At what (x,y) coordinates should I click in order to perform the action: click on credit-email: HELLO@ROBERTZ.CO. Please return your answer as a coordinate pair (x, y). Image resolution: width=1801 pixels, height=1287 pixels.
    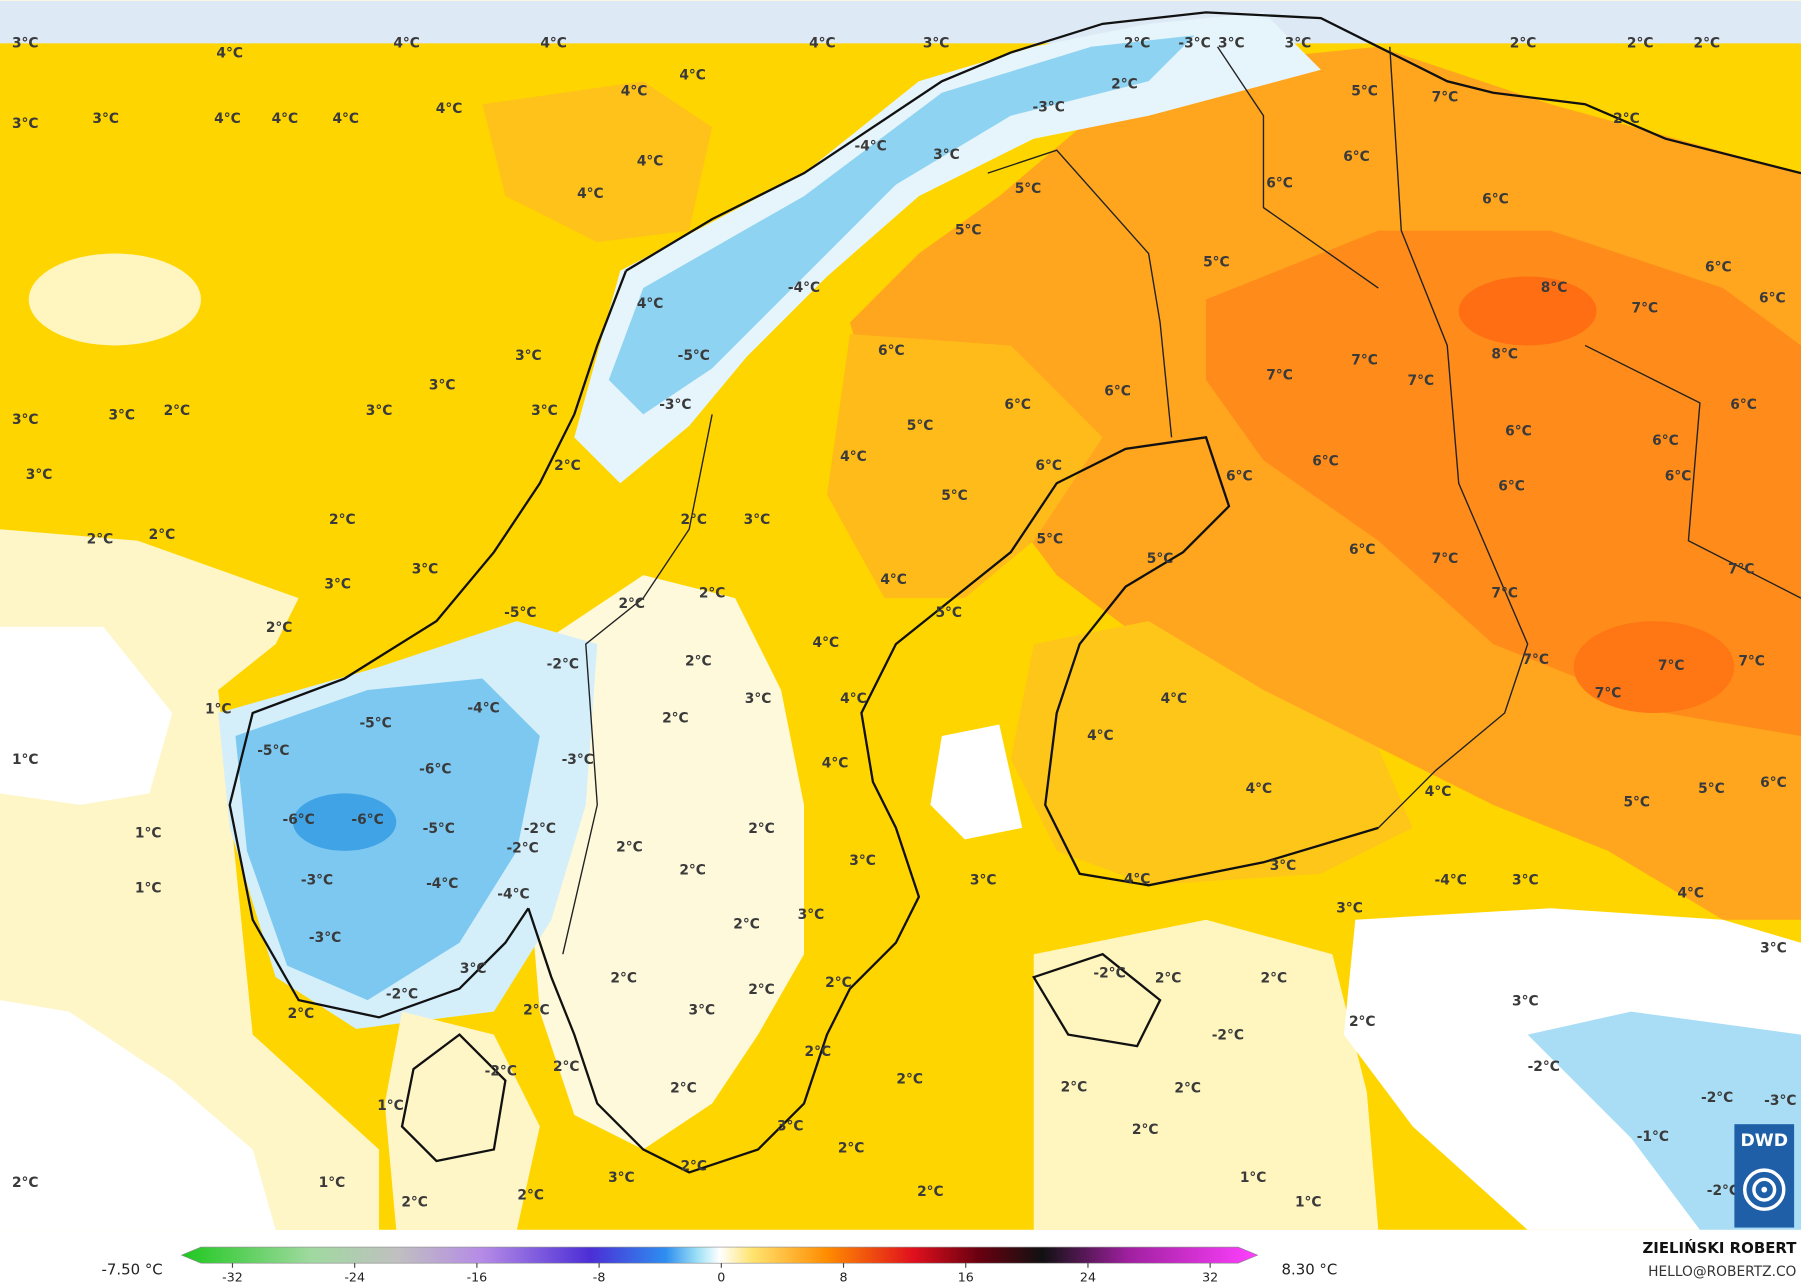
    Looking at the image, I should click on (1722, 1272).